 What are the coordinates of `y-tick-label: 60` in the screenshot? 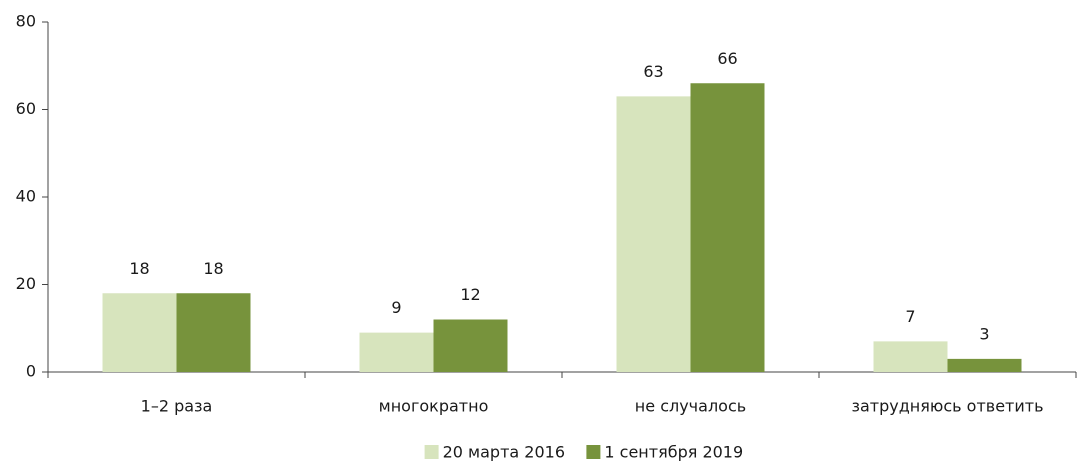 It's located at (26, 108).